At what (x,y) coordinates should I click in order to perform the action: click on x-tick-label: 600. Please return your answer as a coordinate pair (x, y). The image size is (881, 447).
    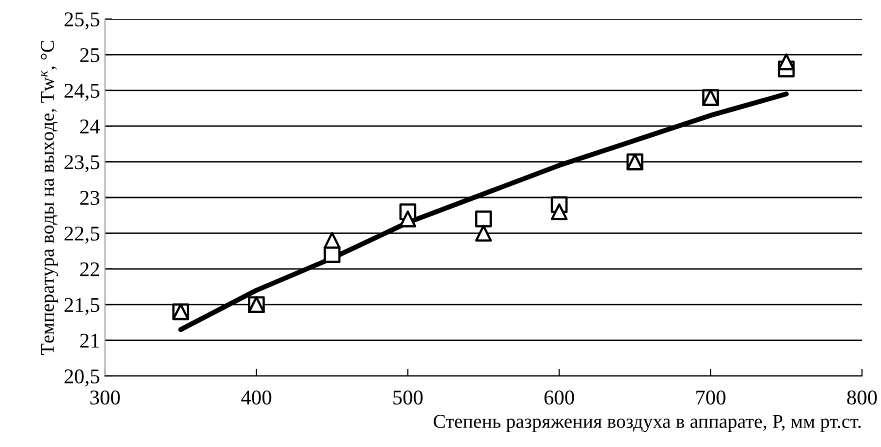
    Looking at the image, I should click on (559, 397).